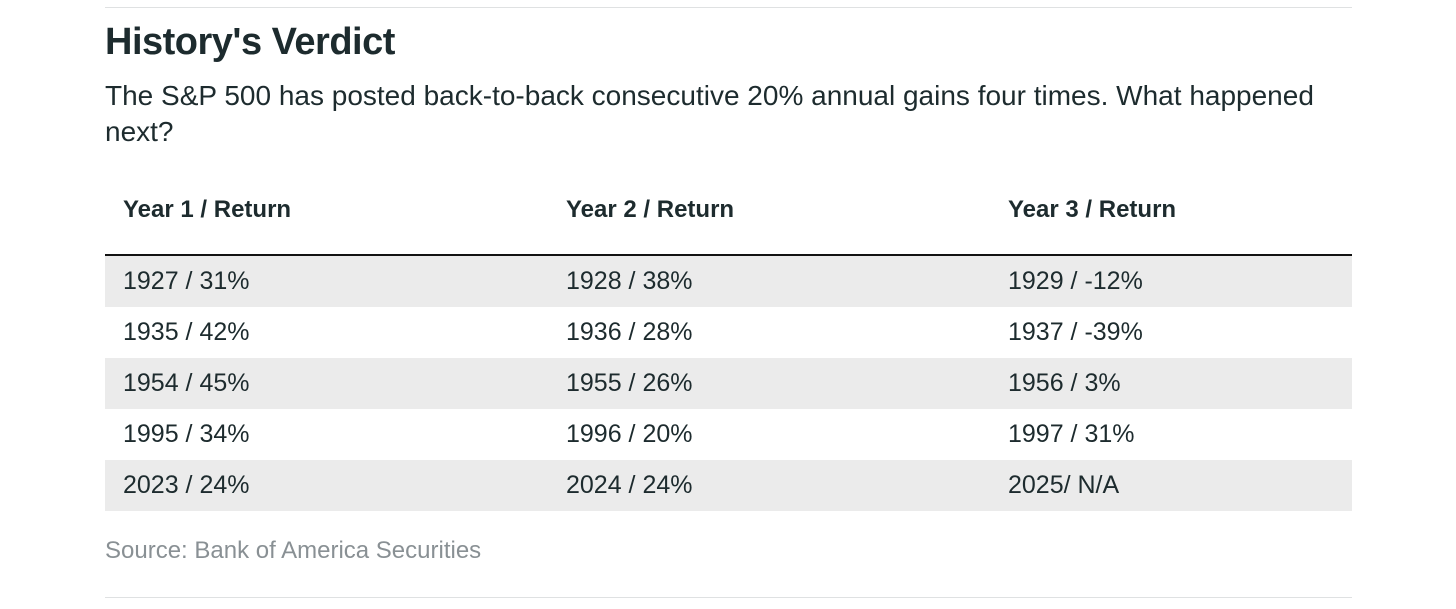  Describe the element at coordinates (250, 42) in the screenshot. I see `figure-title: History's Verdict` at that location.